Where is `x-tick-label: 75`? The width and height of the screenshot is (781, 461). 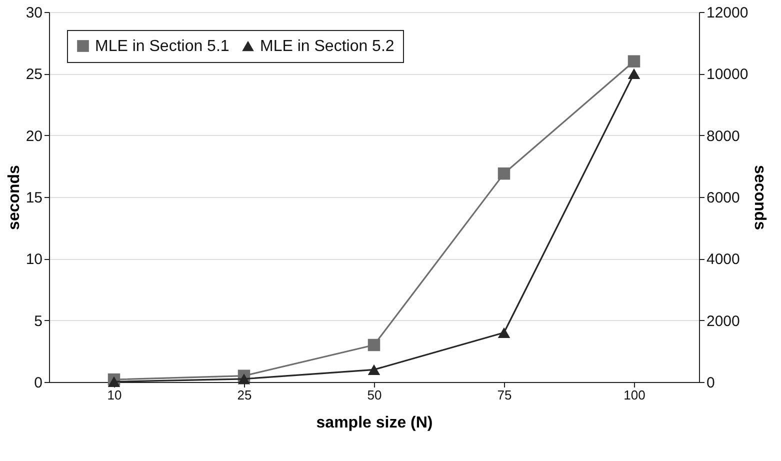 x-tick-label: 75 is located at coordinates (504, 395).